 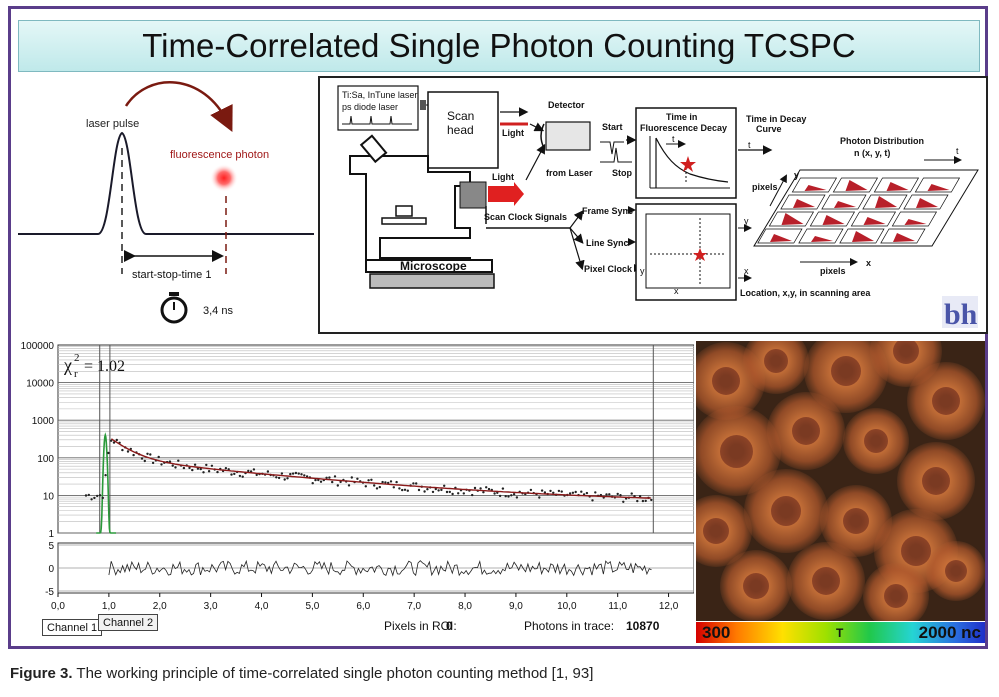 What do you see at coordinates (473, 195) in the screenshot?
I see `microscope-port` at bounding box center [473, 195].